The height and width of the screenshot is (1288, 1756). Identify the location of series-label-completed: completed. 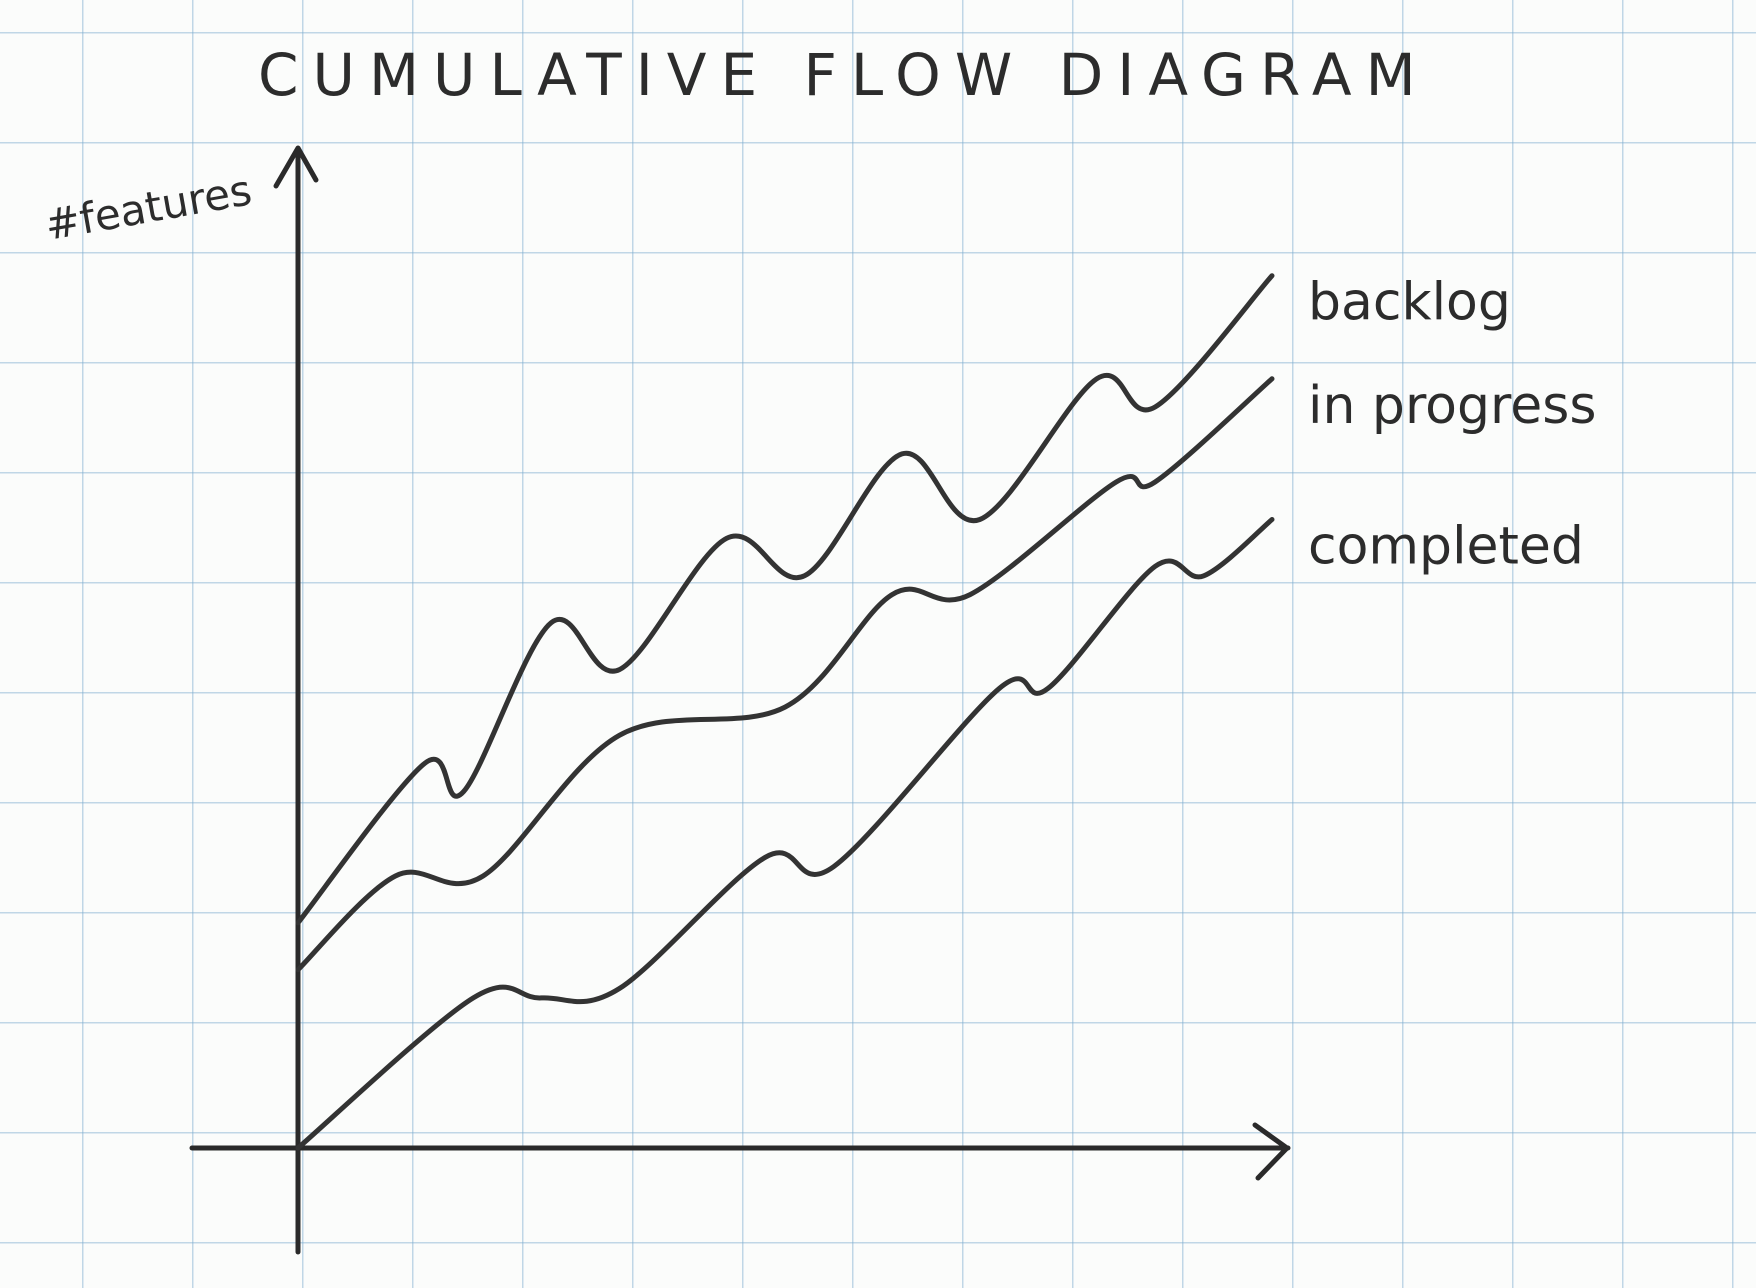
(1446, 547).